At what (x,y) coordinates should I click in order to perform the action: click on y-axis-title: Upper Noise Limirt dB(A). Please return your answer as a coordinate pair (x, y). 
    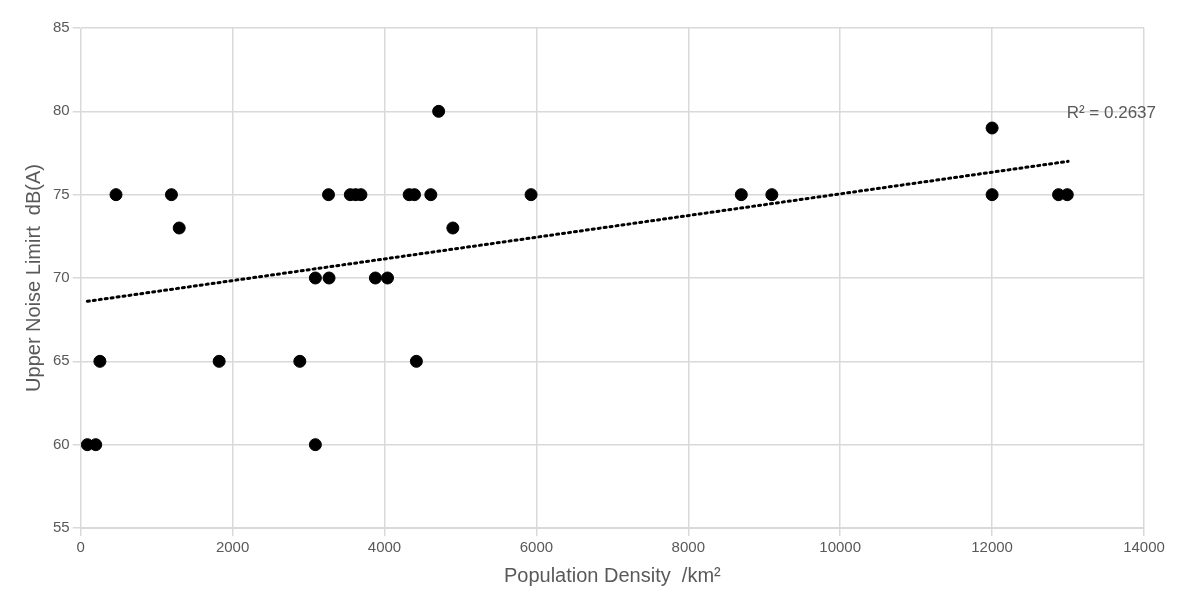
    Looking at the image, I should click on (32, 278).